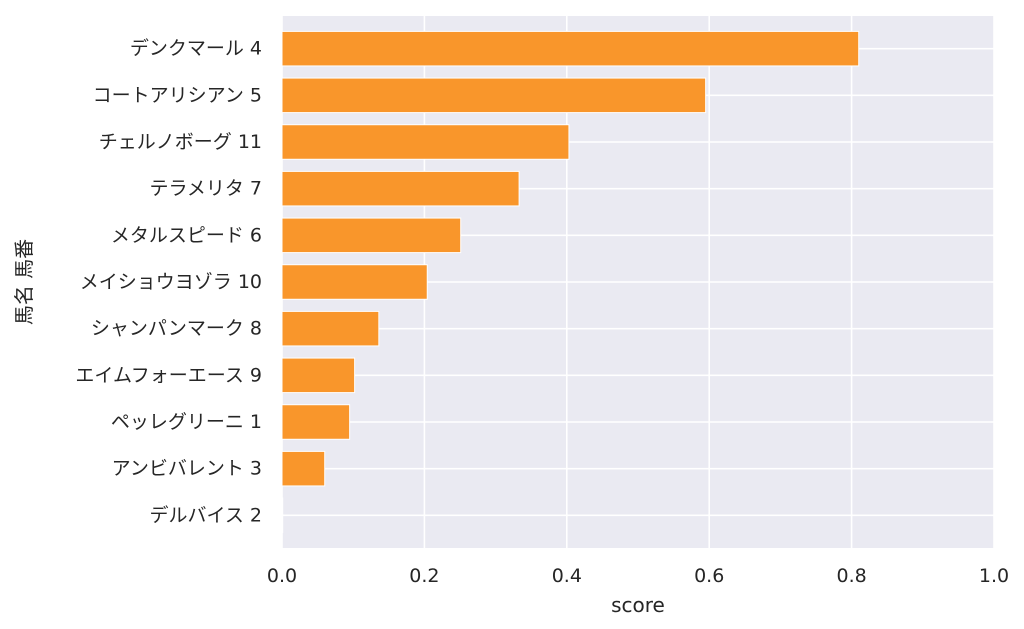 The width and height of the screenshot is (1024, 629). I want to click on x-tick-label: 1.0, so click(994, 576).